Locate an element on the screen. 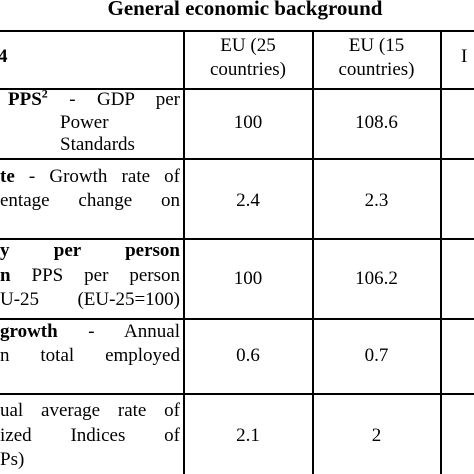  label-text: ized Indices of is located at coordinates (90, 435).